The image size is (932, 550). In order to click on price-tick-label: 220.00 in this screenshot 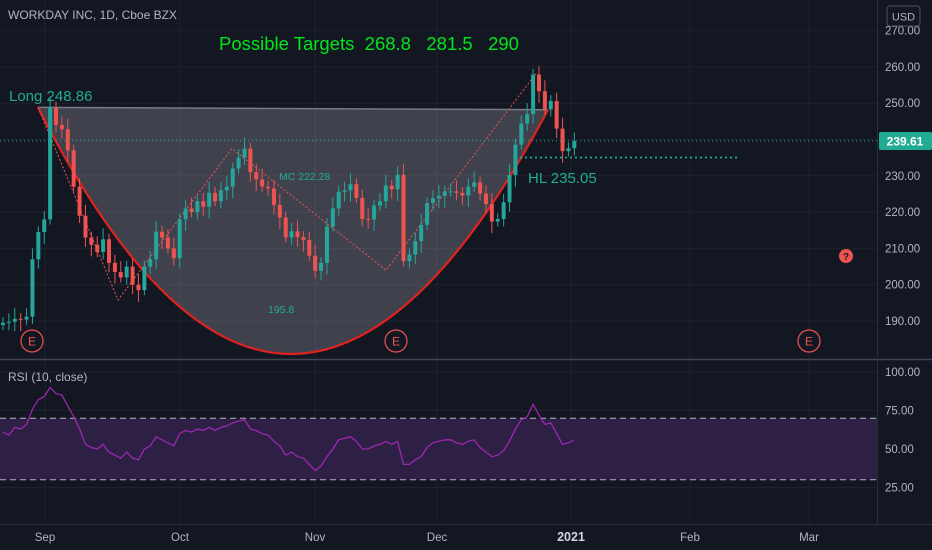, I will do `click(902, 213)`.